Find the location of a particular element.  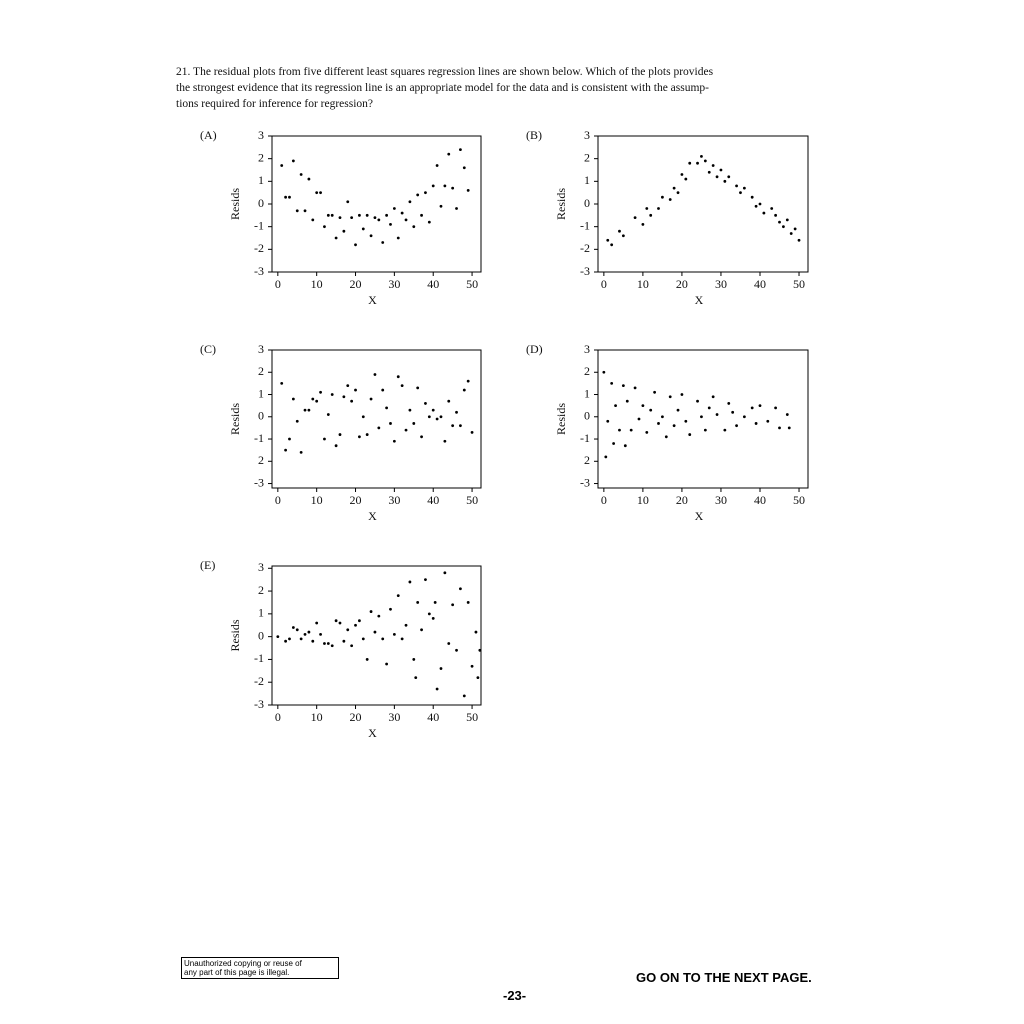

x-tick-label: 10 is located at coordinates (317, 284).